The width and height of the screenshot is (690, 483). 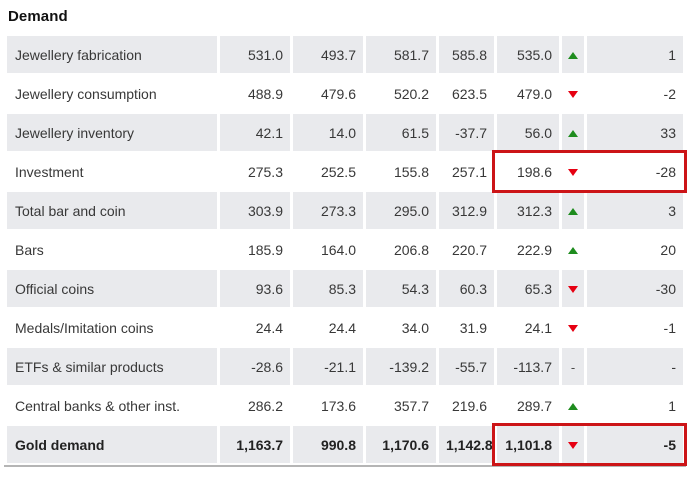 I want to click on value-cell: 257.1, so click(x=469, y=171).